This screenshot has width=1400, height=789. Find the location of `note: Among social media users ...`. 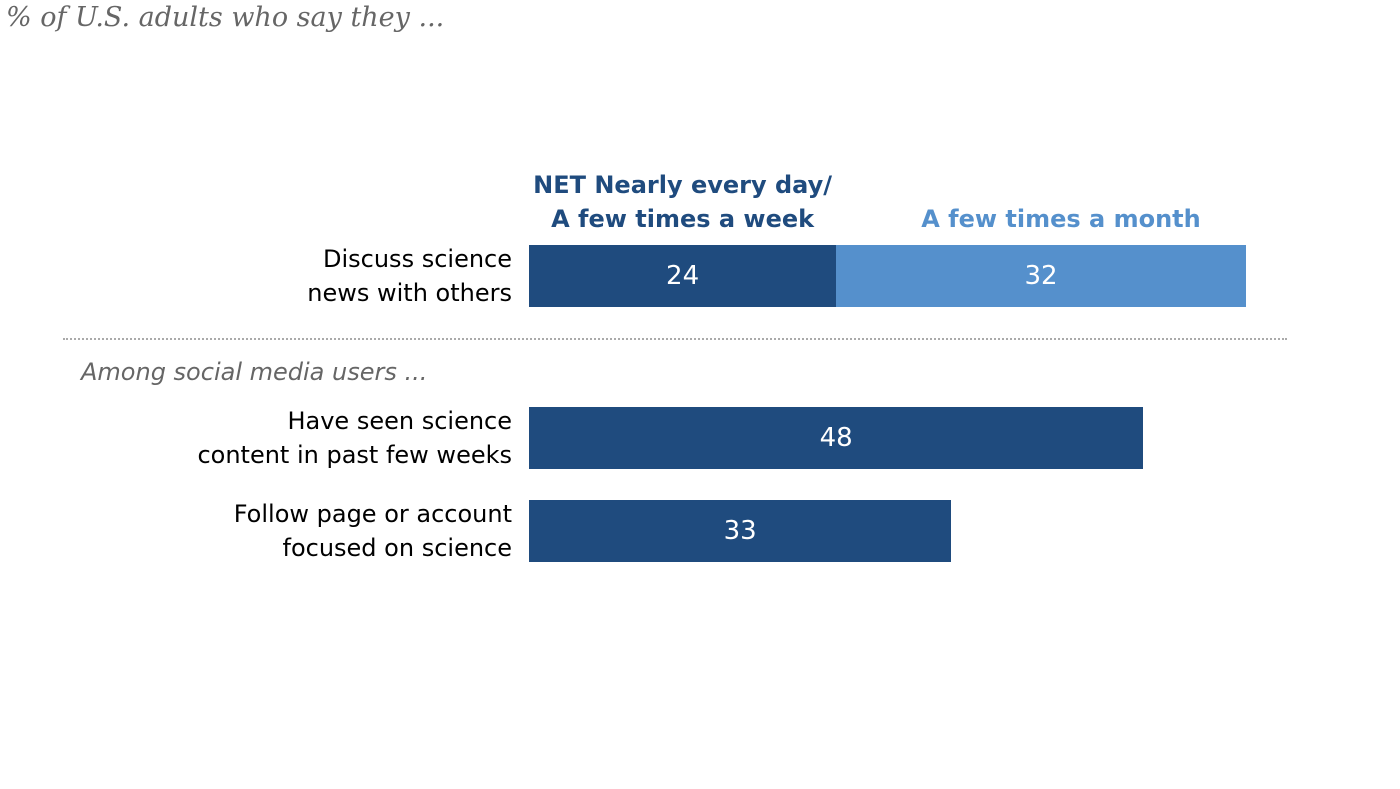

note: Among social media users ... is located at coordinates (254, 372).